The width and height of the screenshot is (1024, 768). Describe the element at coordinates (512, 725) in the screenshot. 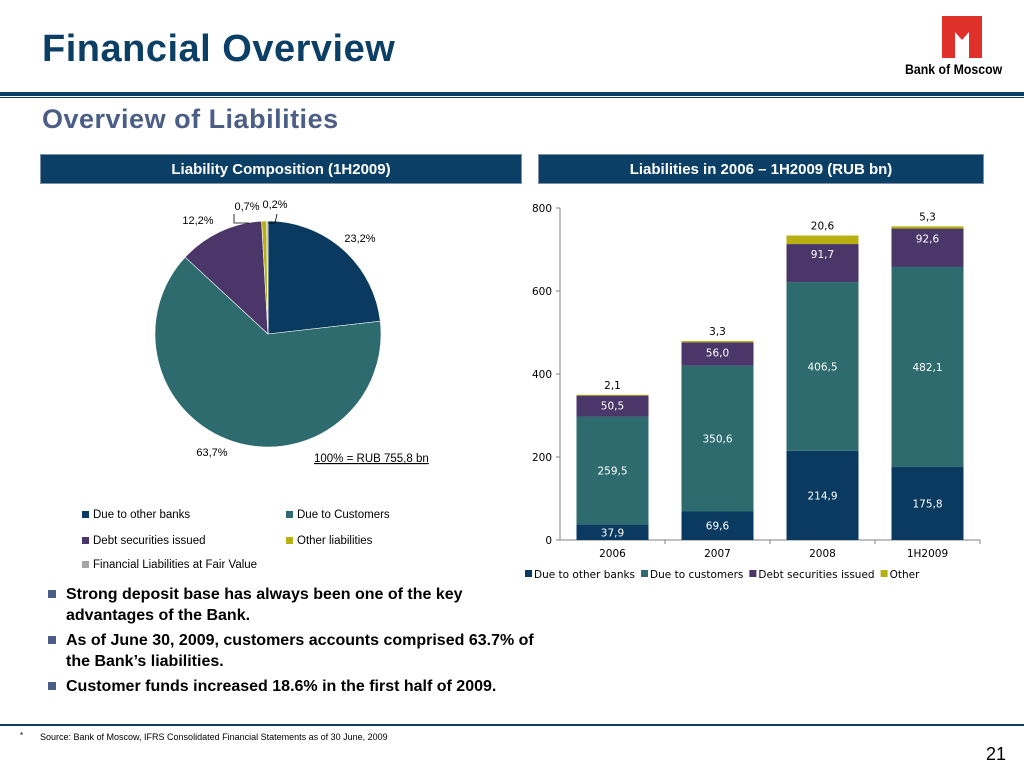

I see `footer-divider` at that location.